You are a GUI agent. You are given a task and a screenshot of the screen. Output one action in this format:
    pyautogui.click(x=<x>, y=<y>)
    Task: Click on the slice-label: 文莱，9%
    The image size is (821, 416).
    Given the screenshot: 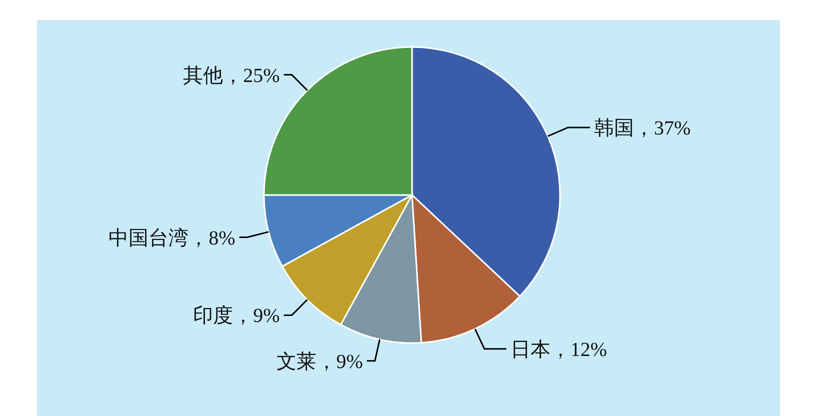 What is the action you would take?
    pyautogui.click(x=319, y=361)
    